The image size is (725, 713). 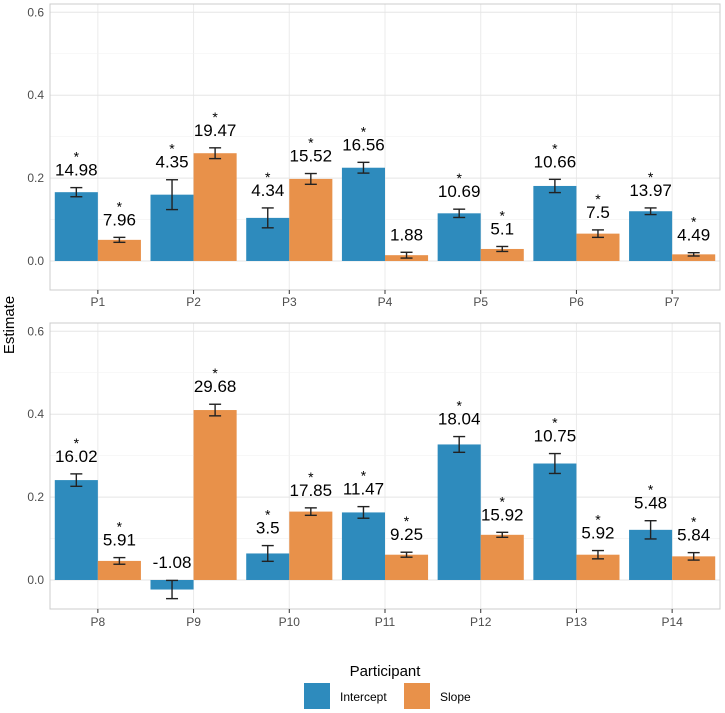 What do you see at coordinates (693, 235) in the screenshot?
I see `data-label: 4.49` at bounding box center [693, 235].